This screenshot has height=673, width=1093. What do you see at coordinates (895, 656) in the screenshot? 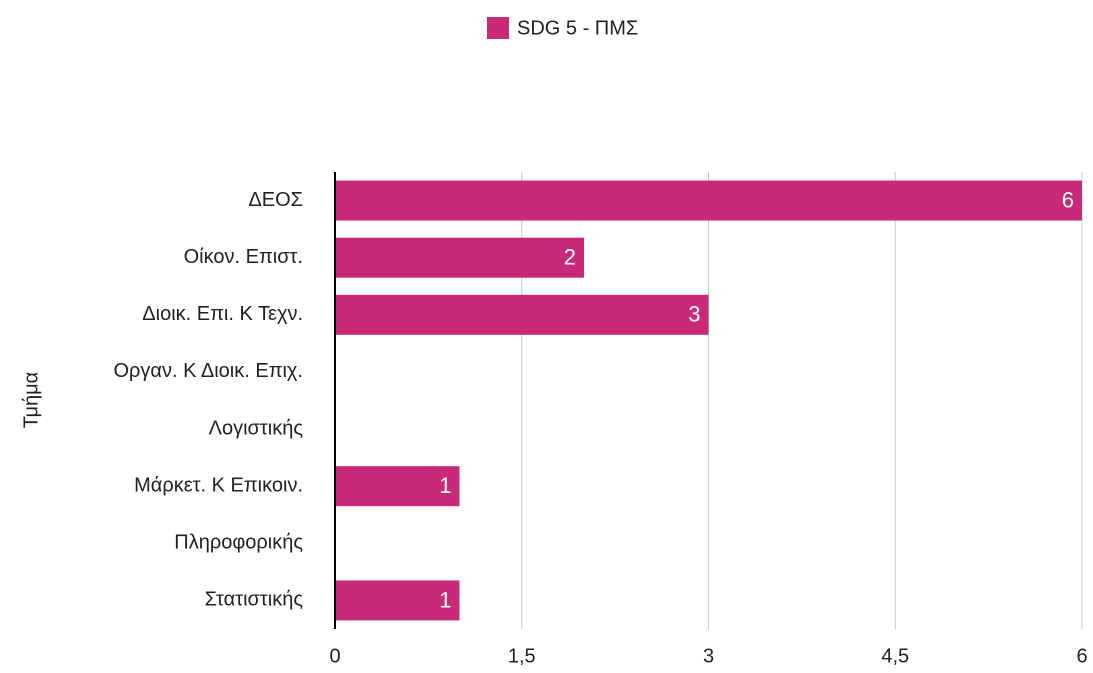
I see `x-tick-label: 4,5` at bounding box center [895, 656].